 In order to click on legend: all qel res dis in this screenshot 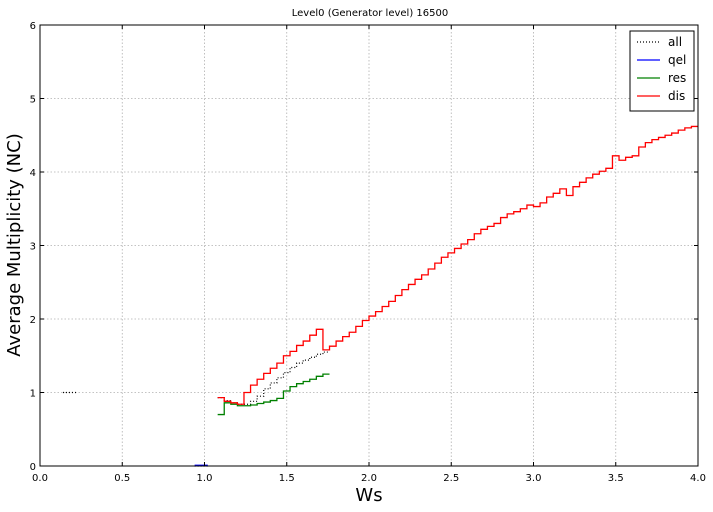, I will do `click(662, 71)`.